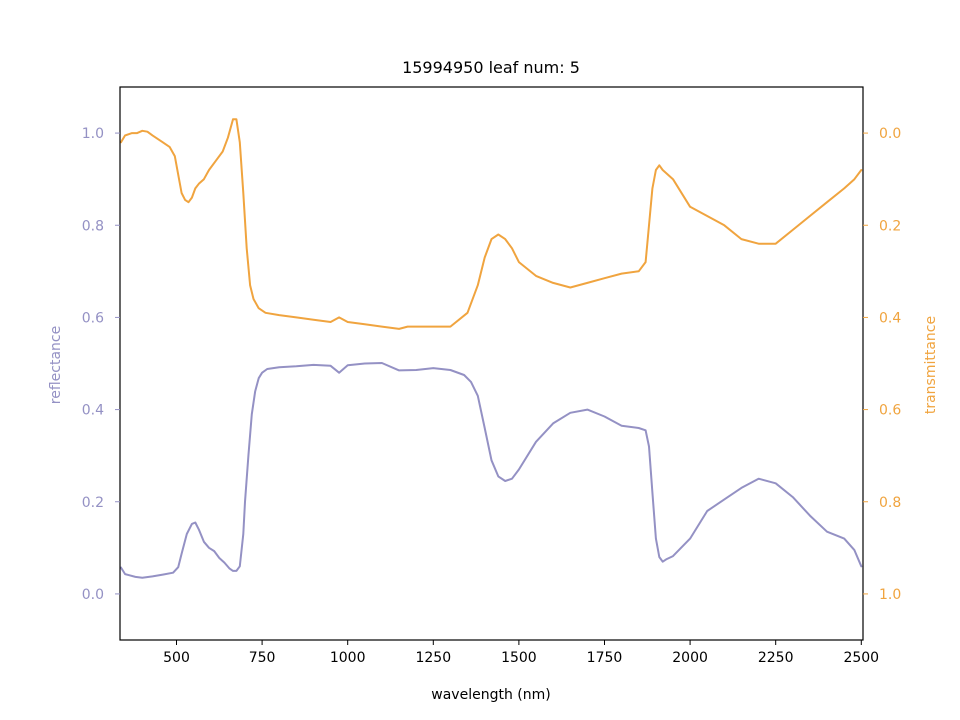 The image size is (960, 720). What do you see at coordinates (93, 226) in the screenshot?
I see `left-tick-label: 0.8` at bounding box center [93, 226].